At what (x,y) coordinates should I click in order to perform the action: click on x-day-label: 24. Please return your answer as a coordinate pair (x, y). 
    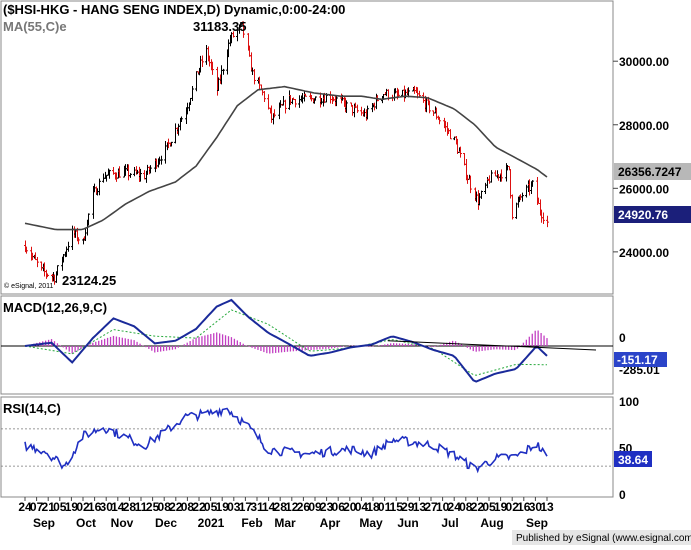
    Looking at the image, I should click on (455, 507).